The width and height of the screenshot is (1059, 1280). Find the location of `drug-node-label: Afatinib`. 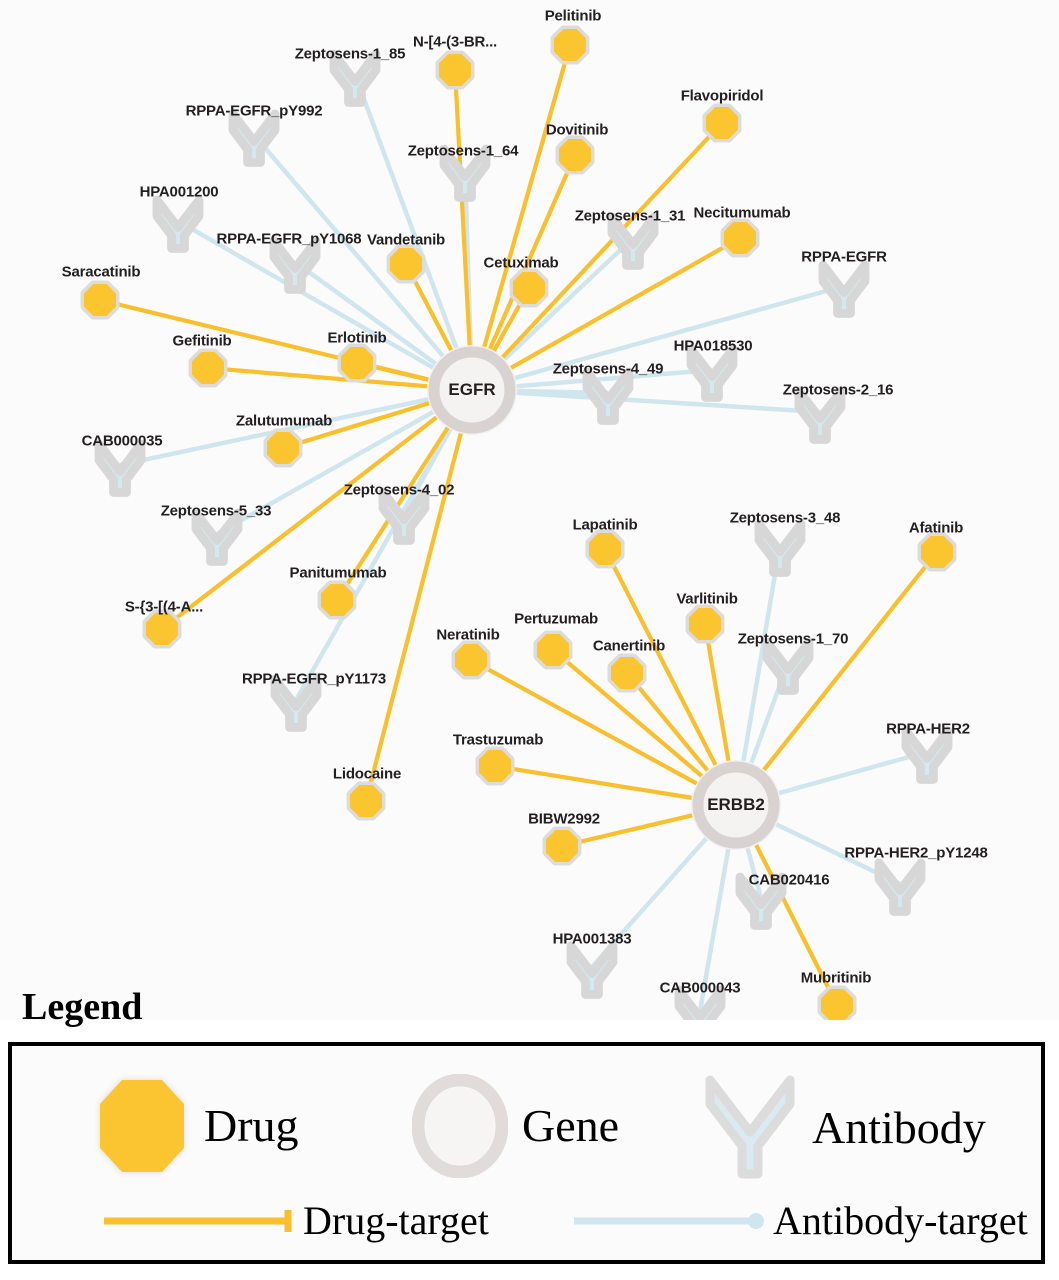

drug-node-label: Afatinib is located at coordinates (936, 528).